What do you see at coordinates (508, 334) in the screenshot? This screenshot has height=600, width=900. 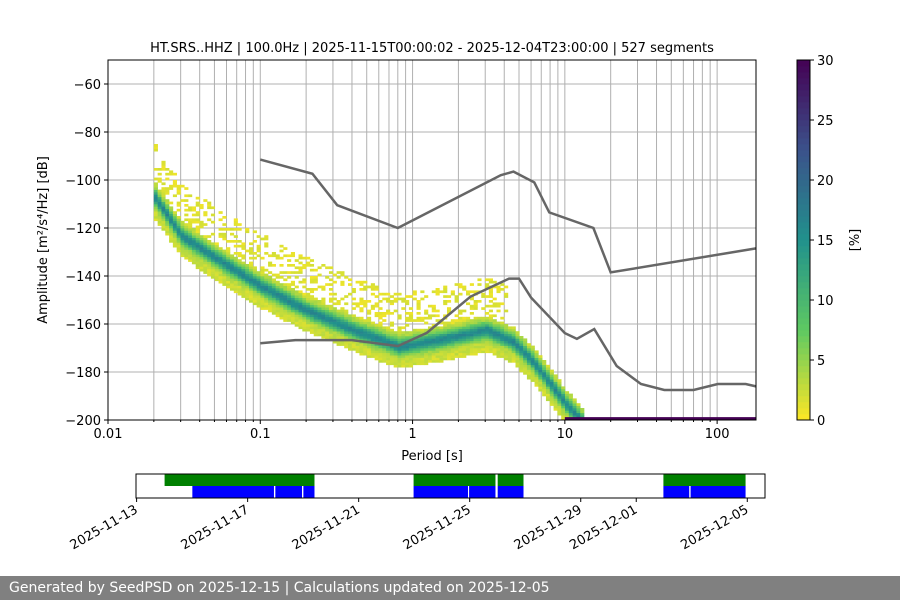 I see `nlnm-line` at bounding box center [508, 334].